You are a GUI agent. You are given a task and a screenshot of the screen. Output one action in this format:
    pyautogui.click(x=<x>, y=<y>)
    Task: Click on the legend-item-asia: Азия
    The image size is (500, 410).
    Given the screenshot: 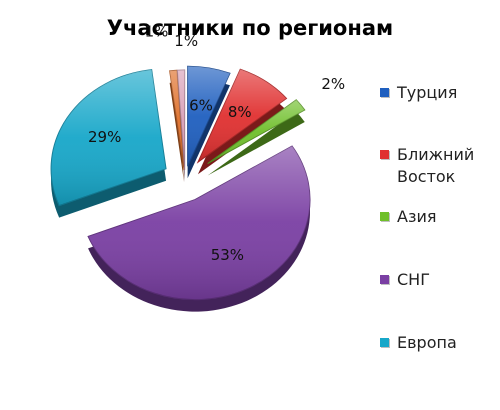 What is the action you would take?
    pyautogui.click(x=408, y=217)
    